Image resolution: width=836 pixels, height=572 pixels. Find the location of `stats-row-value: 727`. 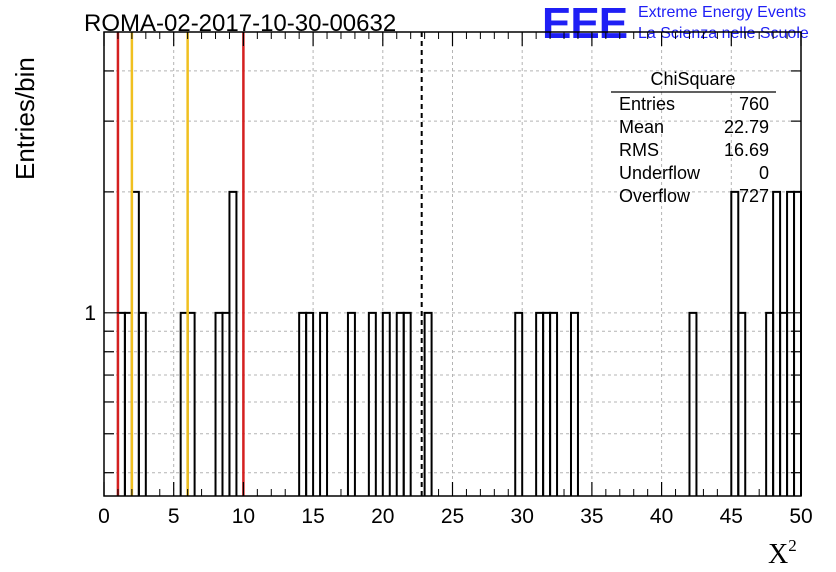

stats-row-value: 727 is located at coordinates (754, 196).